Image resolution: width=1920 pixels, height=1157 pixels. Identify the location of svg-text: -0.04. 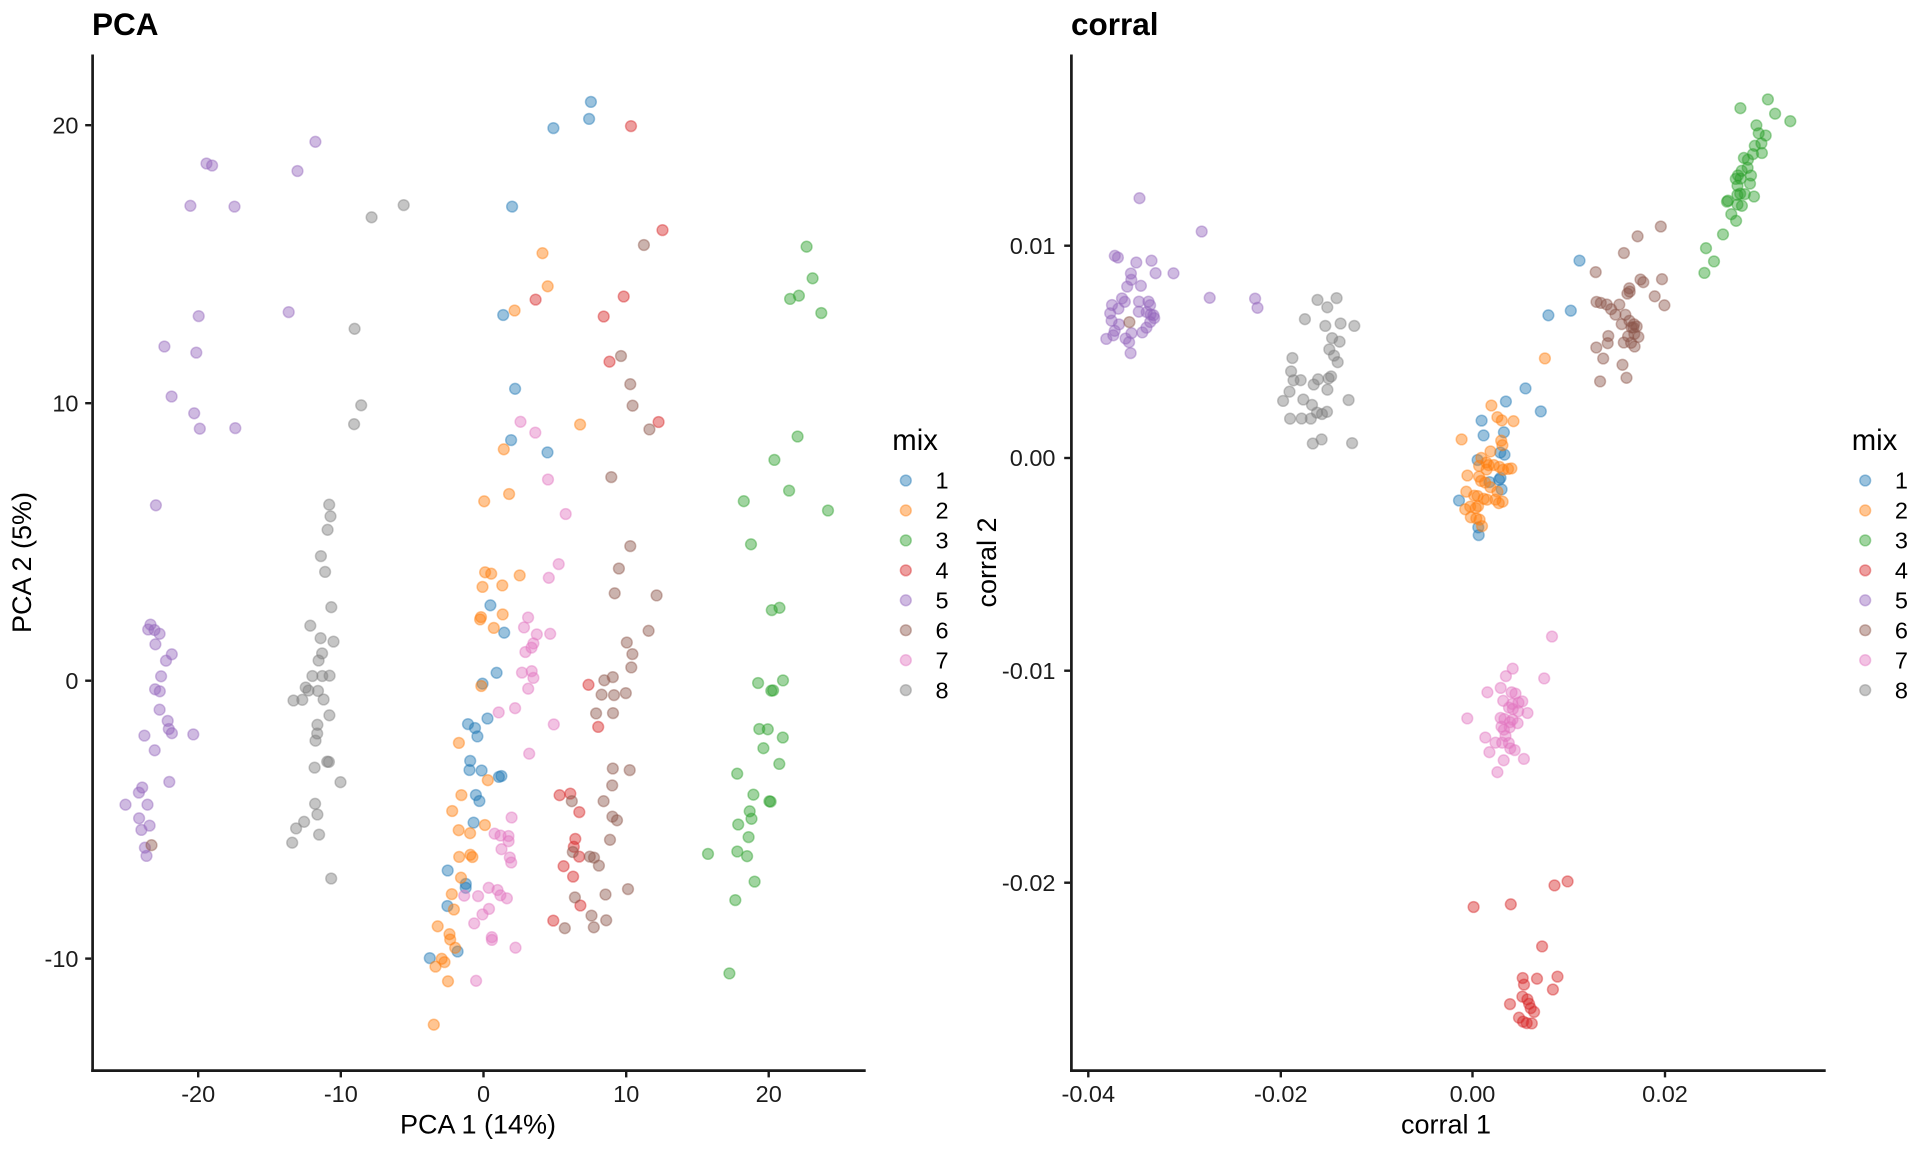
(1089, 1094).